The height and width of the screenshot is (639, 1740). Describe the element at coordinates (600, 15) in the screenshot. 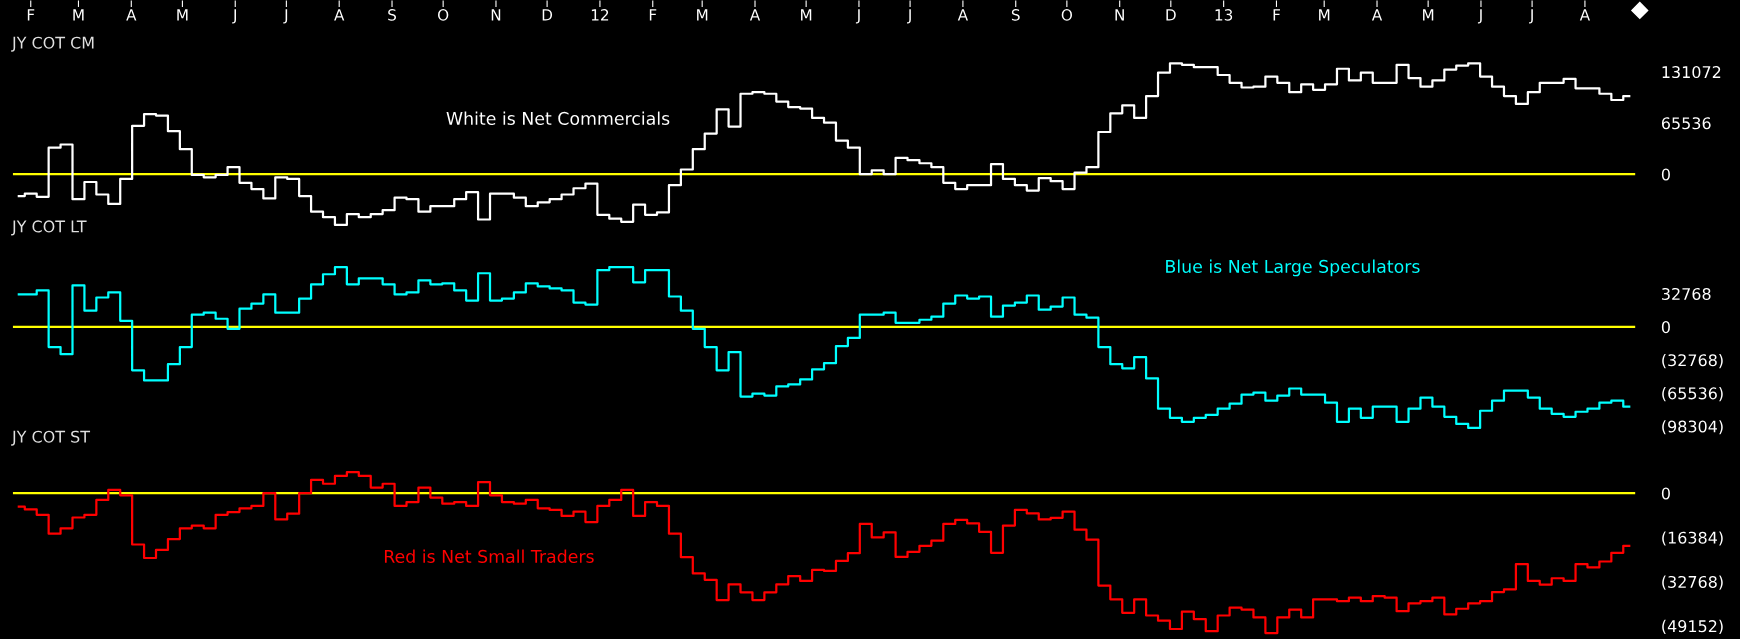

I see `x-tick-label: 12` at that location.